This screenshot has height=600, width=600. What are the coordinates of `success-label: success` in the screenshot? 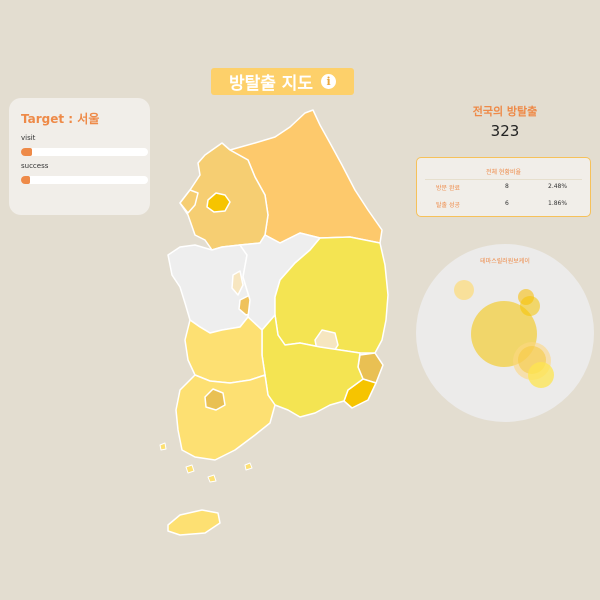 It's located at (35, 166).